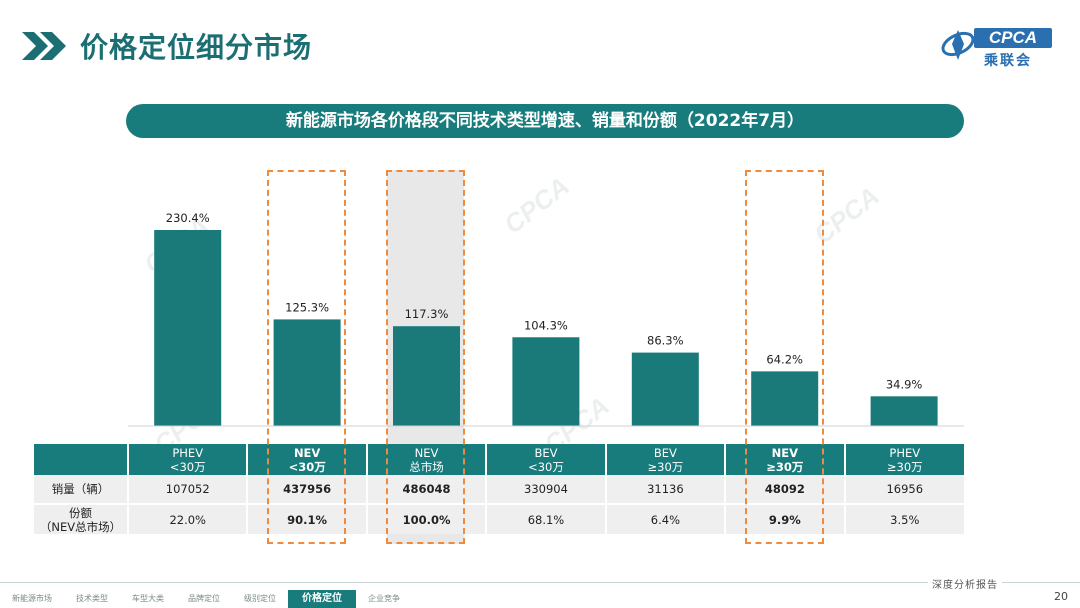 The height and width of the screenshot is (608, 1080). I want to click on logo-text: CPCA, so click(1013, 38).